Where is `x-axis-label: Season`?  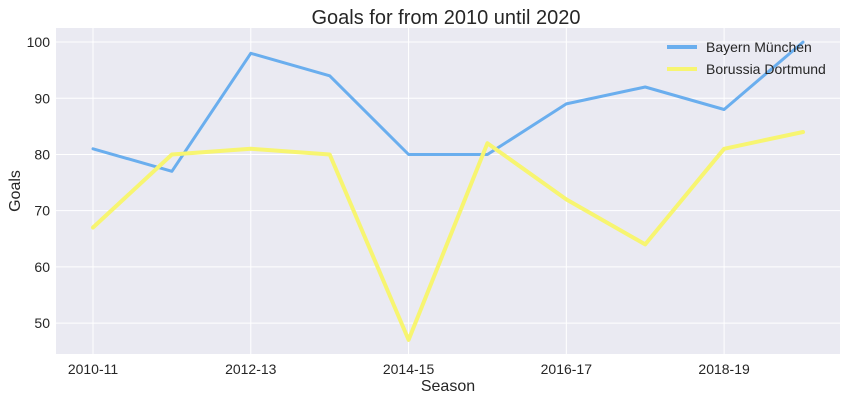 x-axis-label: Season is located at coordinates (448, 386).